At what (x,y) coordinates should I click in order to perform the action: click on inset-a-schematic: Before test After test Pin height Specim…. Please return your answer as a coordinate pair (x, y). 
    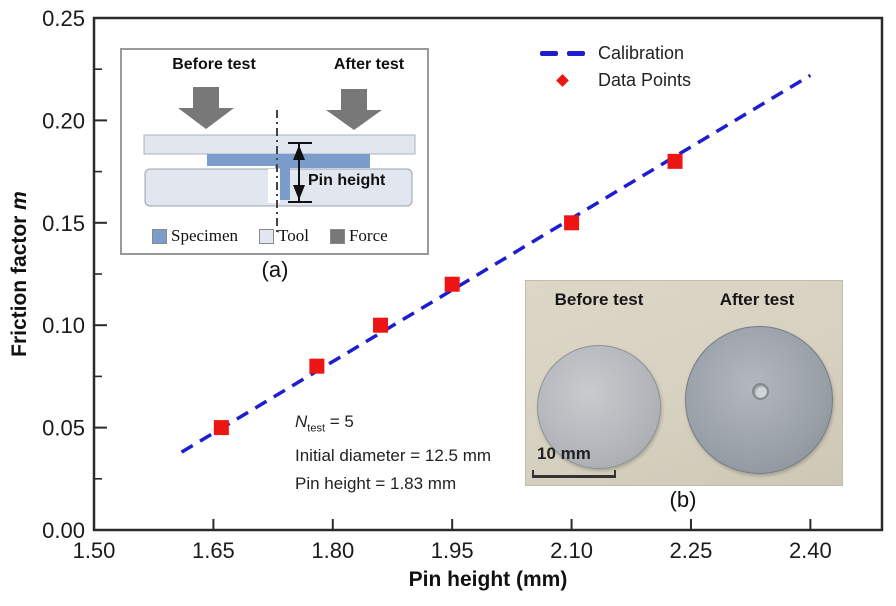
    Looking at the image, I should click on (274, 151).